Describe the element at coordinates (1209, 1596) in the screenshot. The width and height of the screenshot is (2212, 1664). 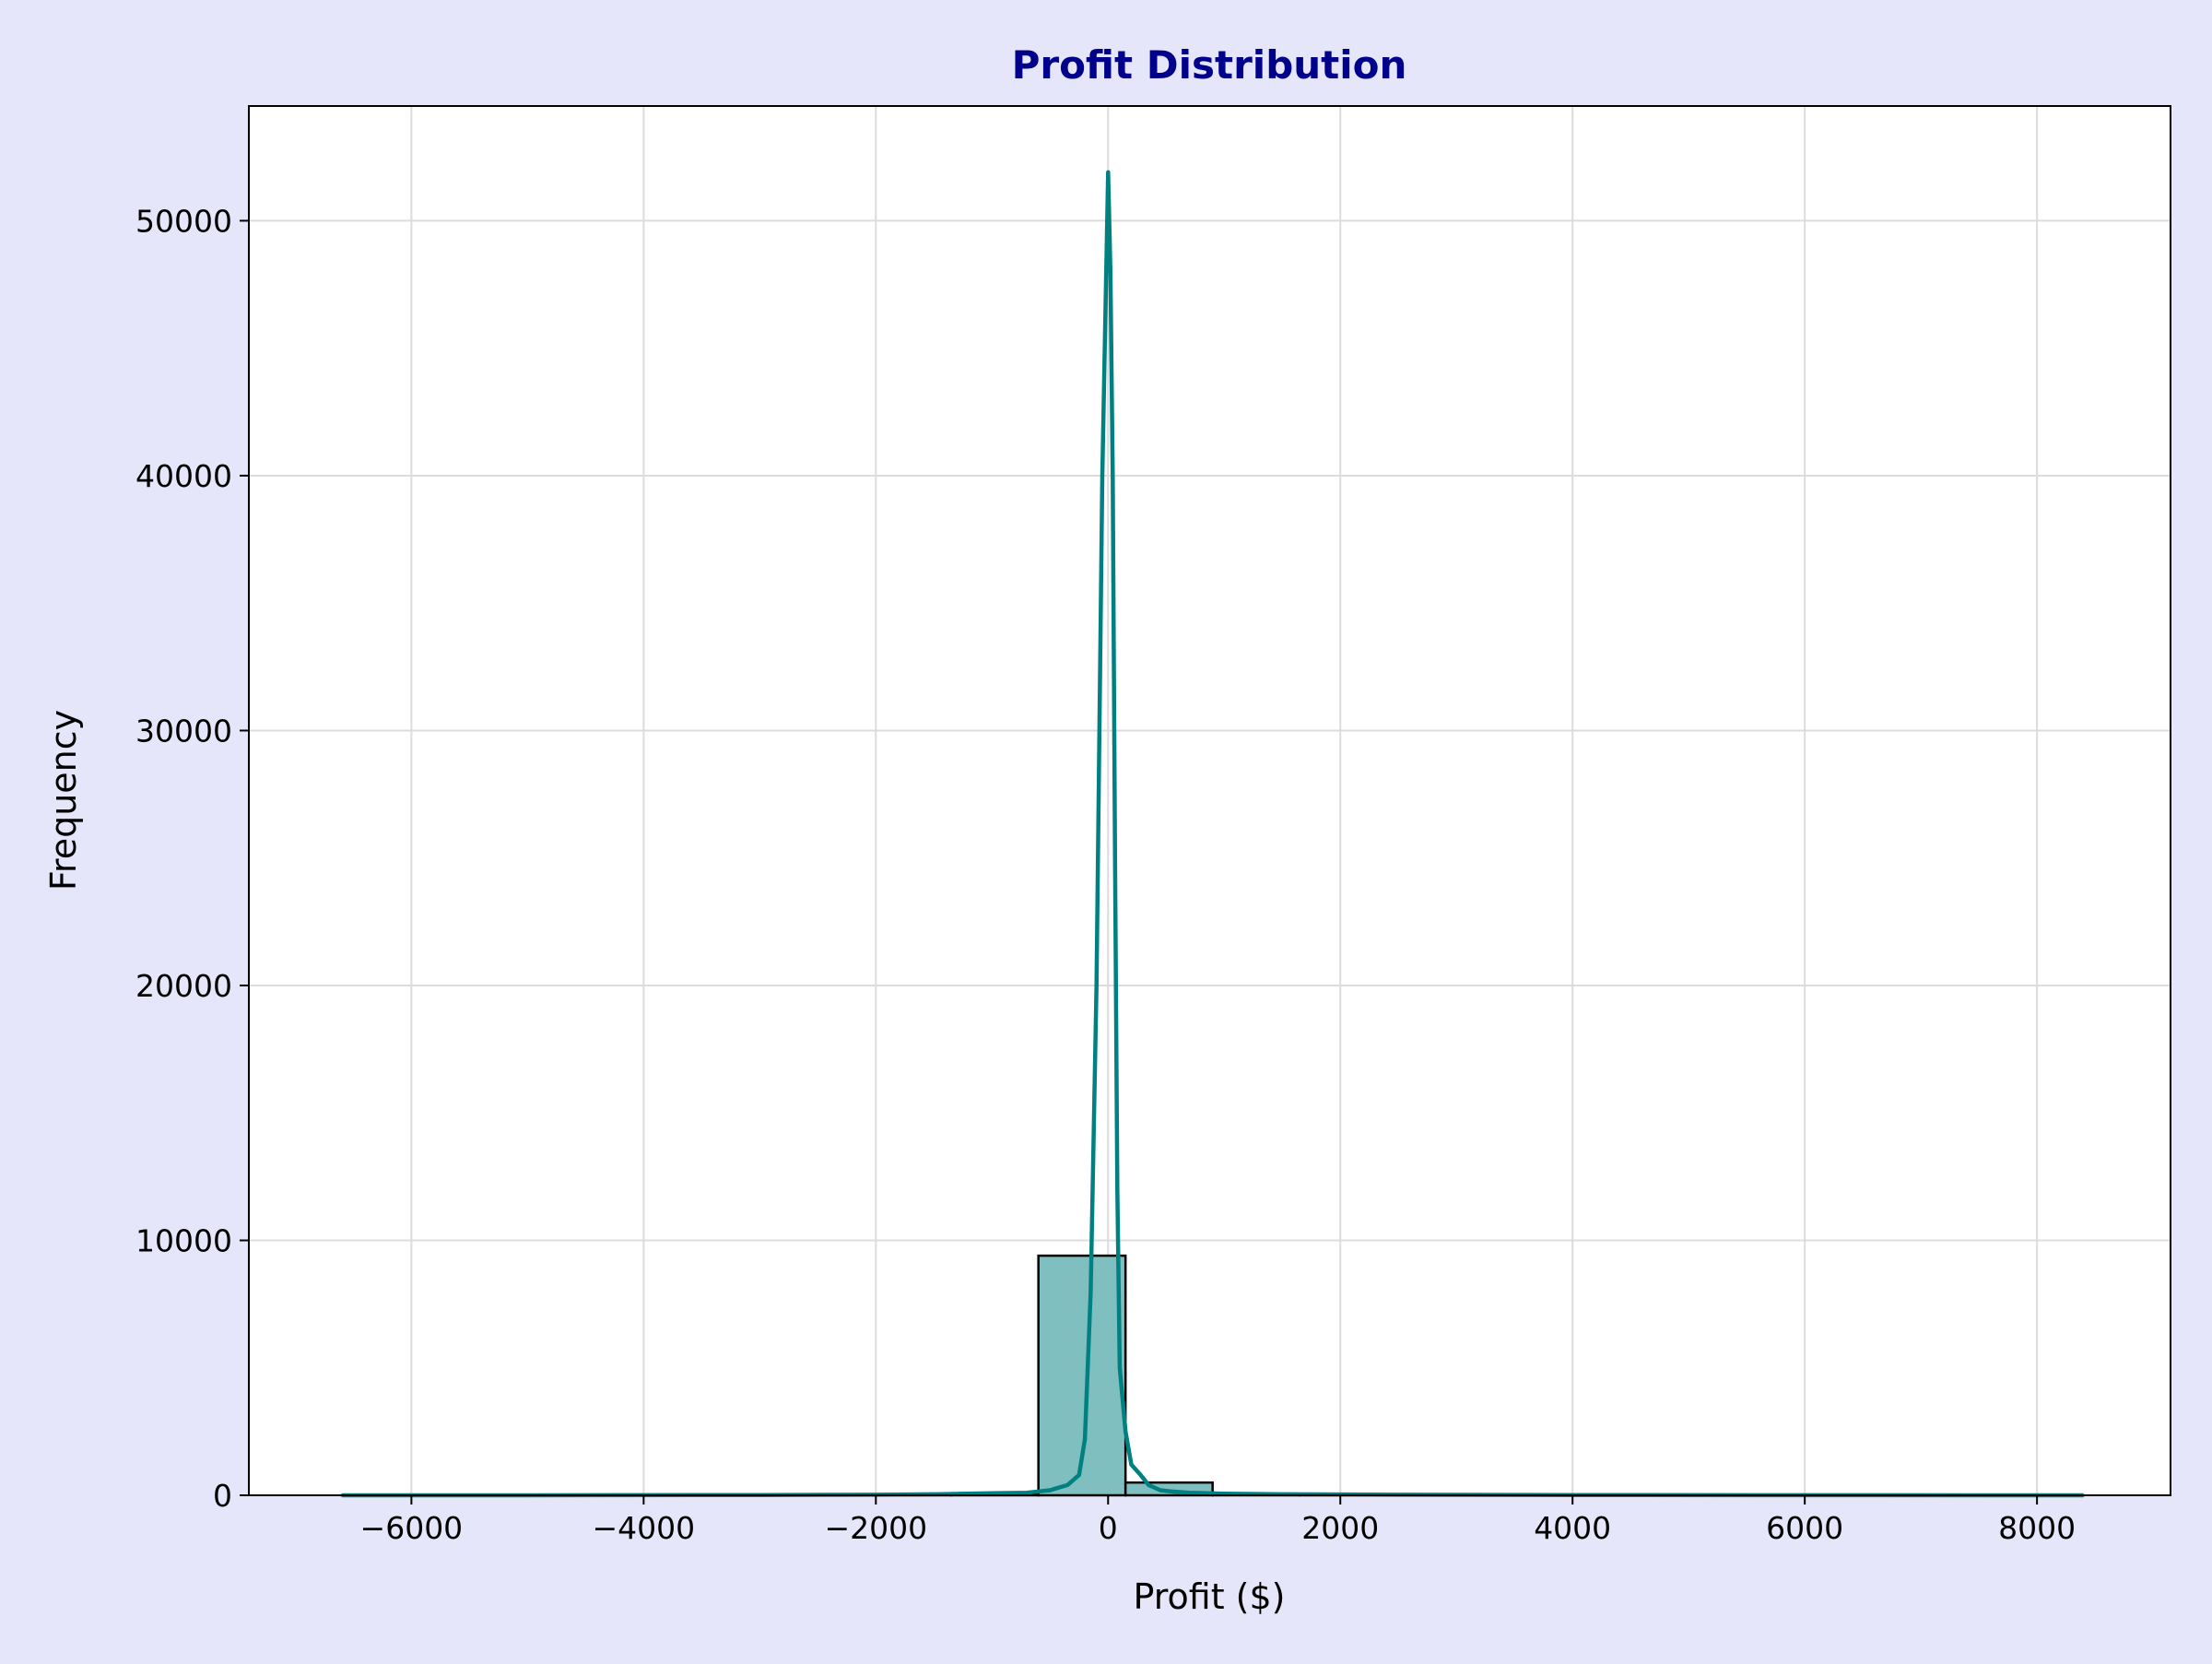
I see `x-axis-label: Profit ($)` at that location.